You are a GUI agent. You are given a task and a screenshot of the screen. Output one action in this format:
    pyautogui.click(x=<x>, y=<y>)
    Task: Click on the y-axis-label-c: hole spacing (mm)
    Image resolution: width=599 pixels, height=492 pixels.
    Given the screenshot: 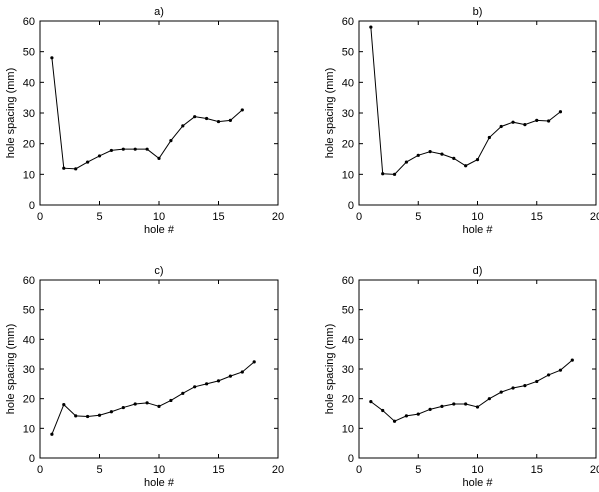 What is the action you would take?
    pyautogui.click(x=11, y=369)
    